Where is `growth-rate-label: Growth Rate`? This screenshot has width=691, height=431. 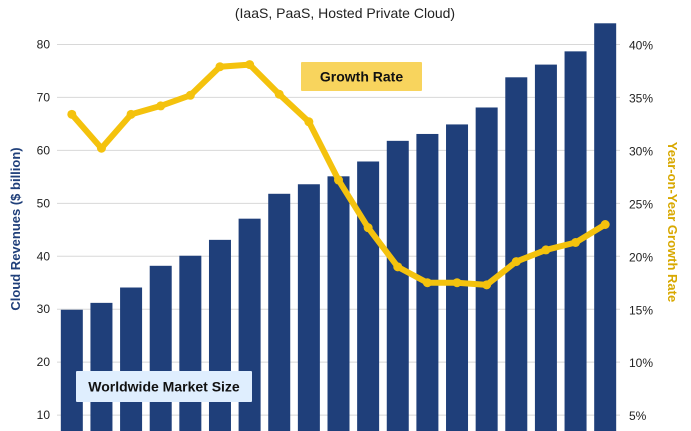
growth-rate-label: Growth Rate is located at coordinates (361, 76).